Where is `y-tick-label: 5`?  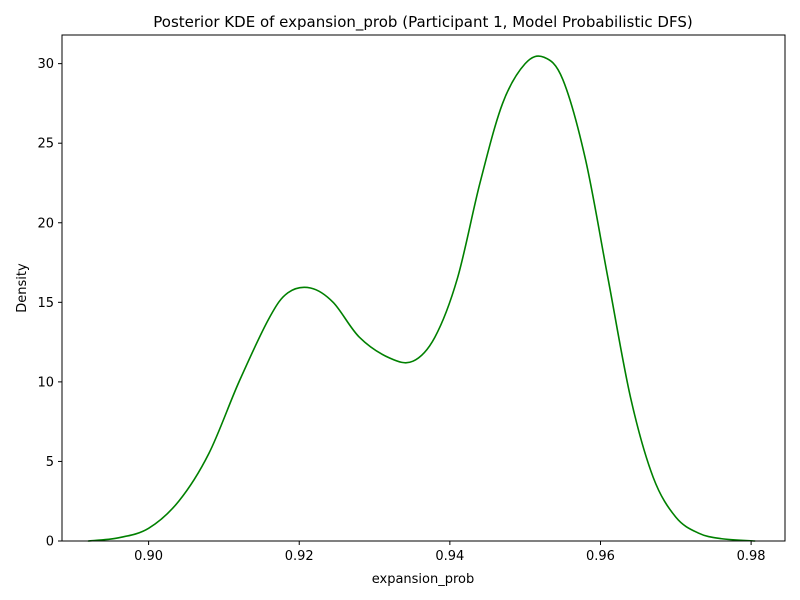
y-tick-label: 5 is located at coordinates (50, 462).